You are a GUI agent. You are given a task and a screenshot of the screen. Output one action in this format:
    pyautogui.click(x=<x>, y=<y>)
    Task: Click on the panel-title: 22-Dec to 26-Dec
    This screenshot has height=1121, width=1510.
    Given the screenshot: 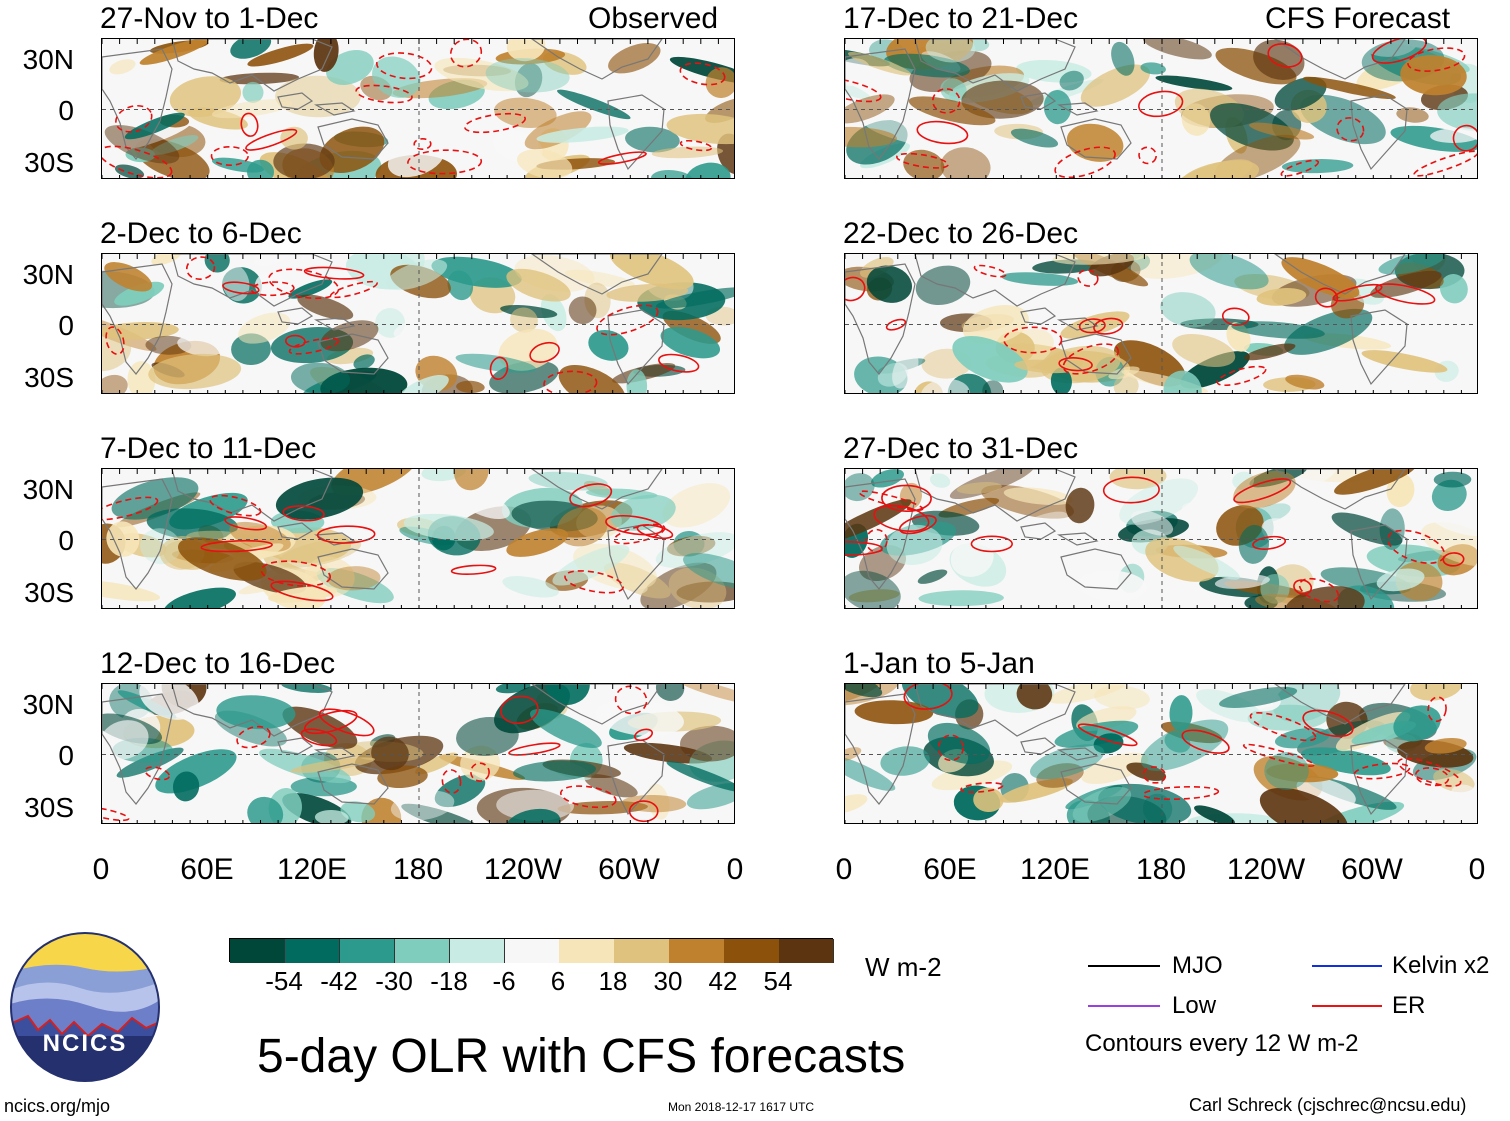 What is the action you would take?
    pyautogui.click(x=961, y=233)
    